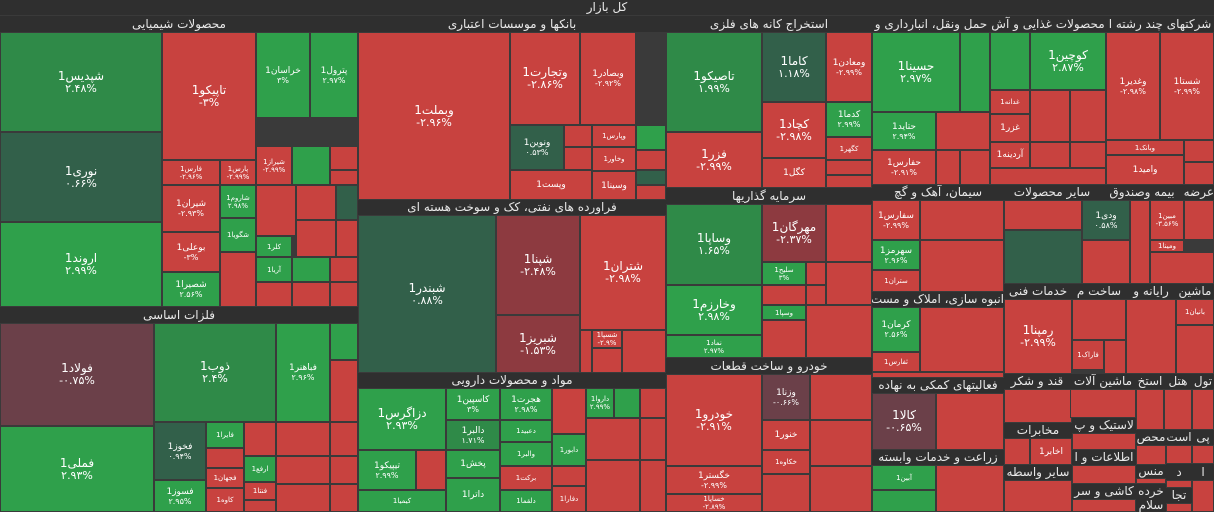  Describe the element at coordinates (1187, 86) in the screenshot. I see `stock-tile: شستا1 -۲.۹۹%` at that location.